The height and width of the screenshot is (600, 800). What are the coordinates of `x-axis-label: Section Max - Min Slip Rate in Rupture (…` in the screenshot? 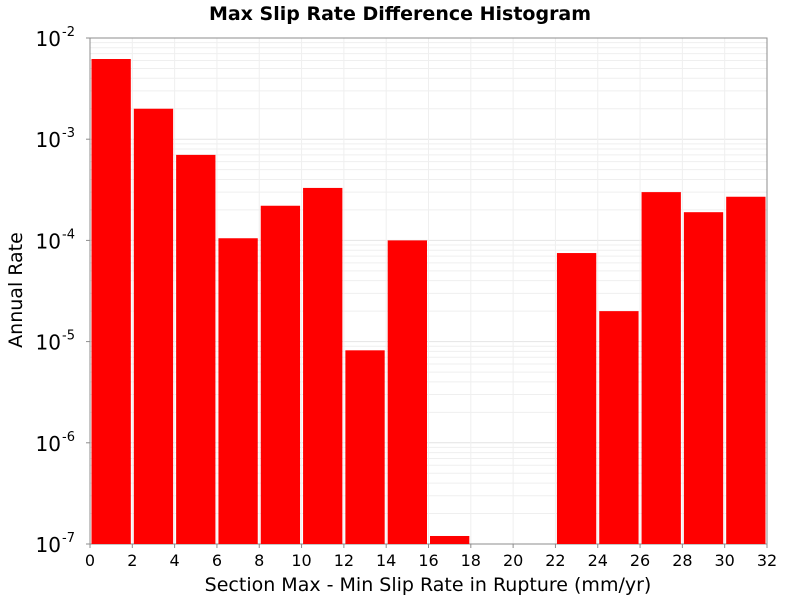 It's located at (428, 585).